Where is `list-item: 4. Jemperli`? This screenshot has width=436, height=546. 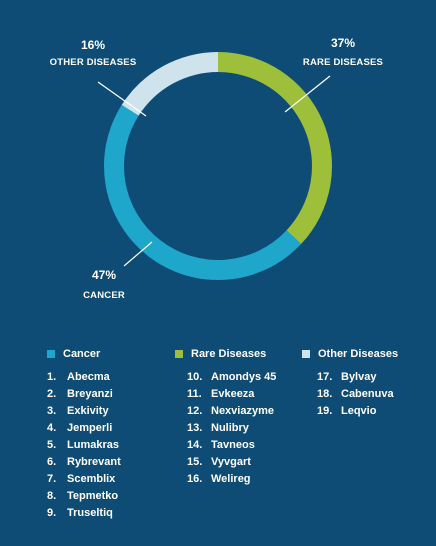
list-item: 4. Jemperli is located at coordinates (84, 427).